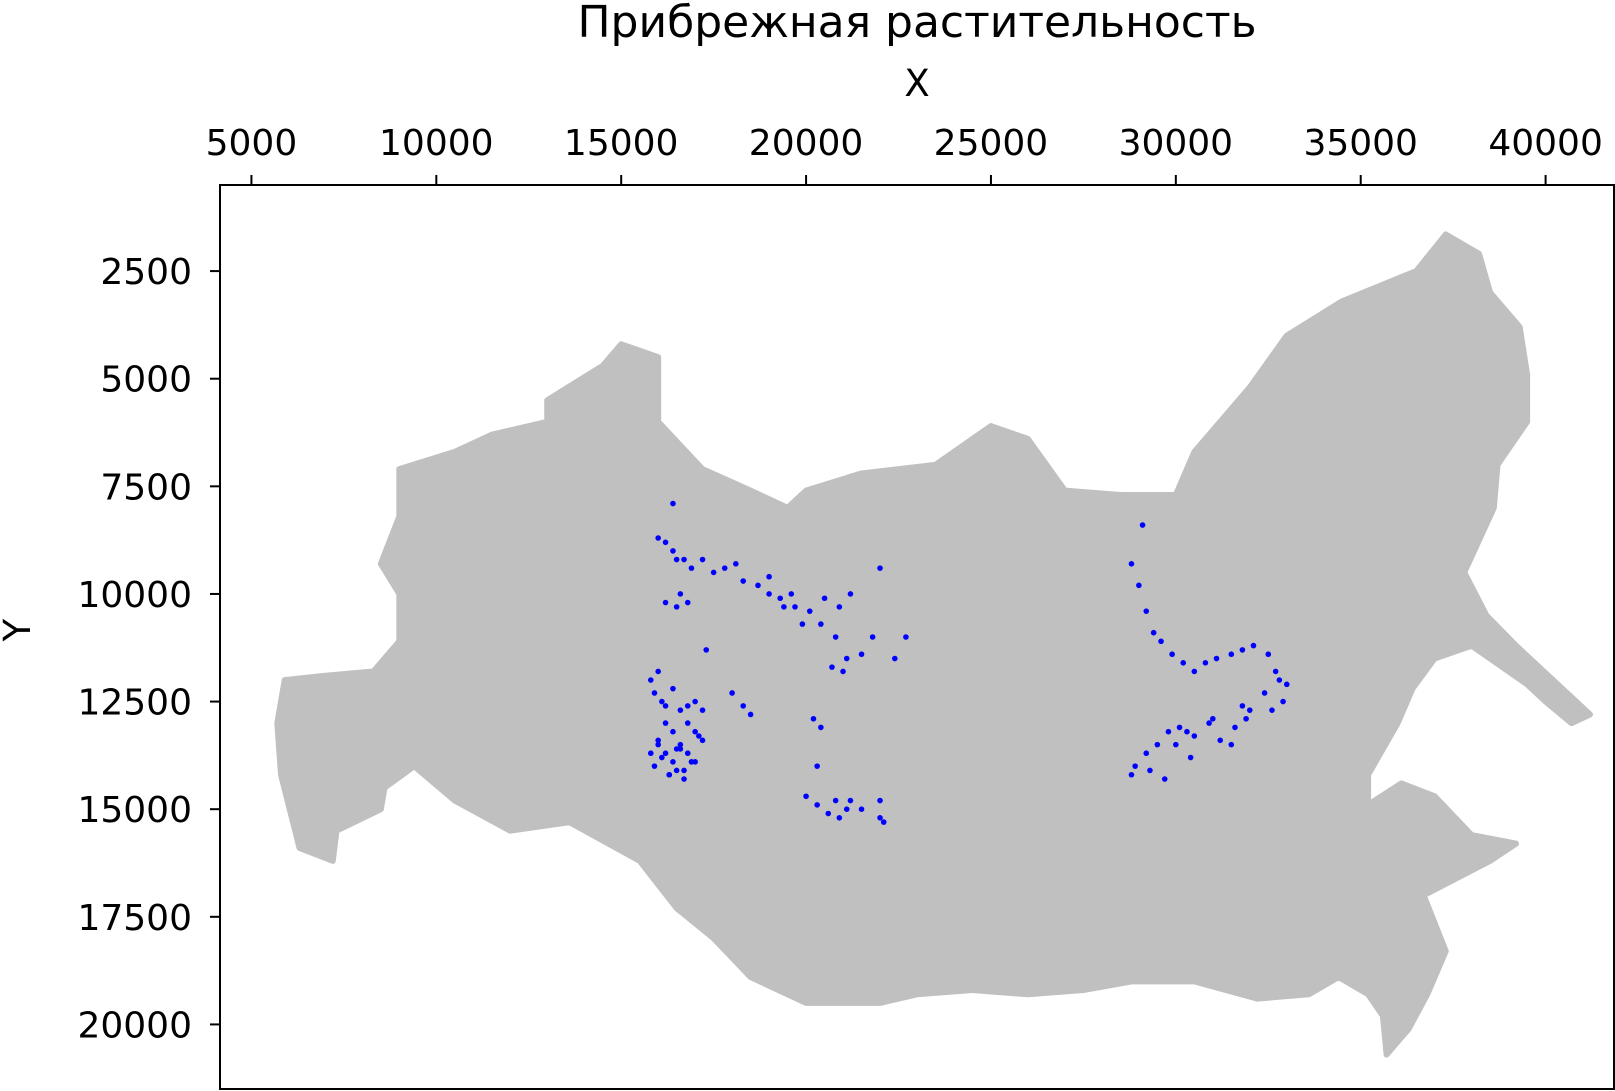 This screenshot has height=1091, width=1615. I want to click on y-tick-label: 20000, so click(134, 1025).